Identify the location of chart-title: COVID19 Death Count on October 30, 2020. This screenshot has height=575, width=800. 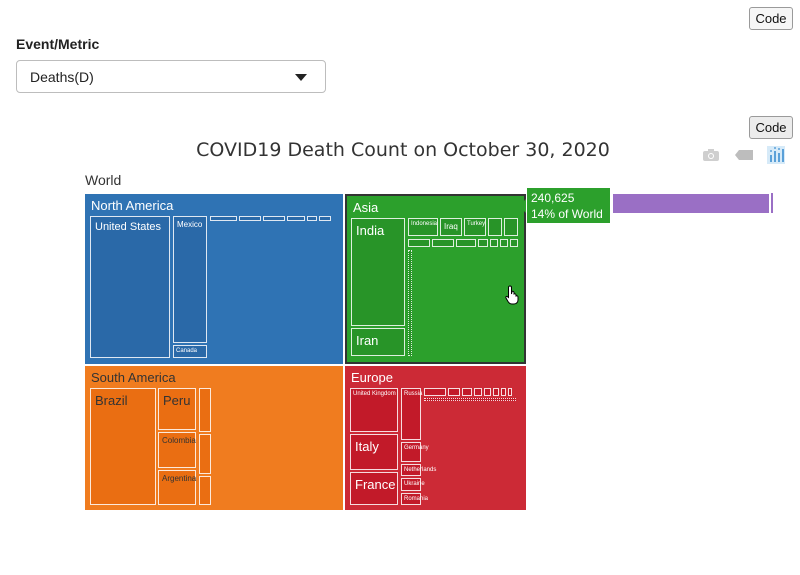
(403, 150).